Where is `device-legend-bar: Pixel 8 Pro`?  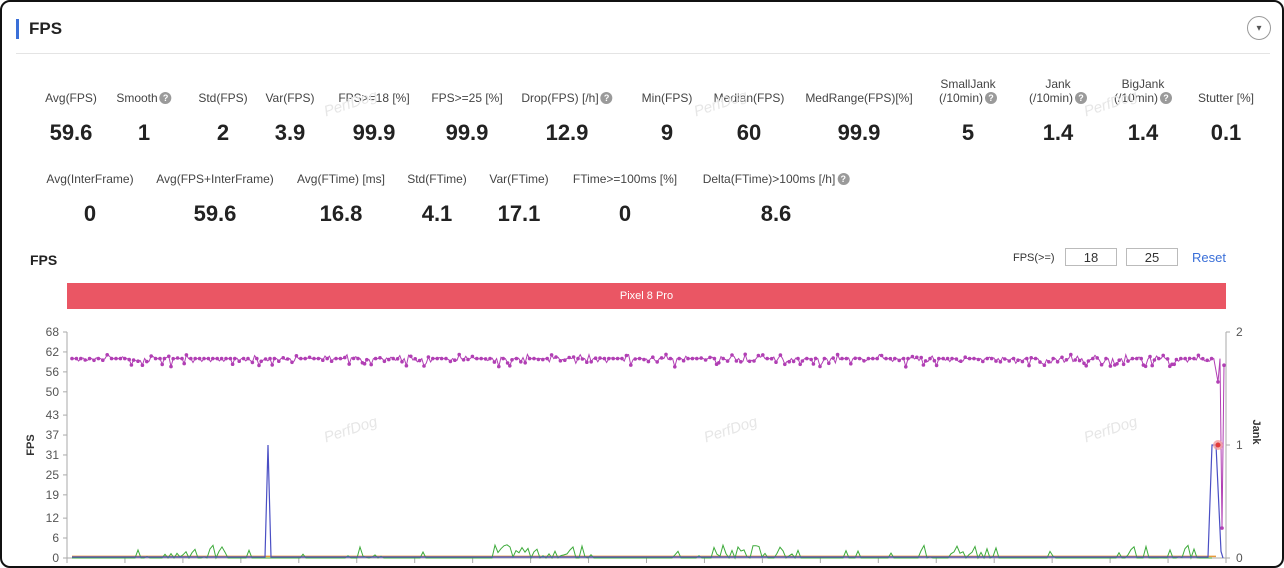
device-legend-bar: Pixel 8 Pro is located at coordinates (646, 296).